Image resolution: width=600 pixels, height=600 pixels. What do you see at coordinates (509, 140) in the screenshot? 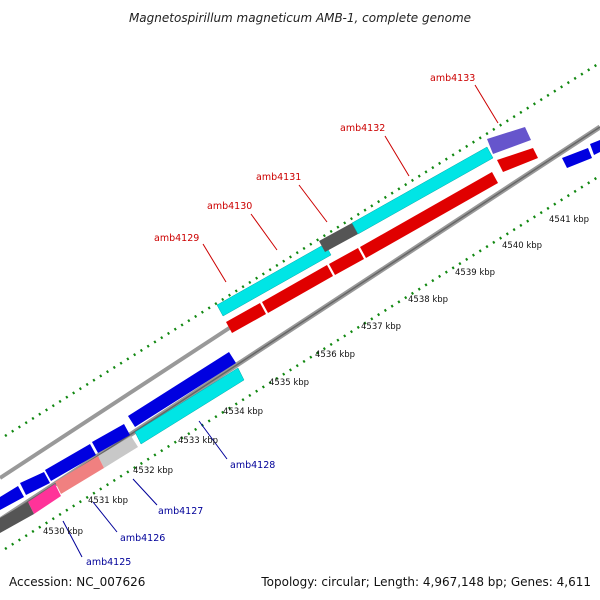
I see `gene-amb4133-block` at bounding box center [509, 140].